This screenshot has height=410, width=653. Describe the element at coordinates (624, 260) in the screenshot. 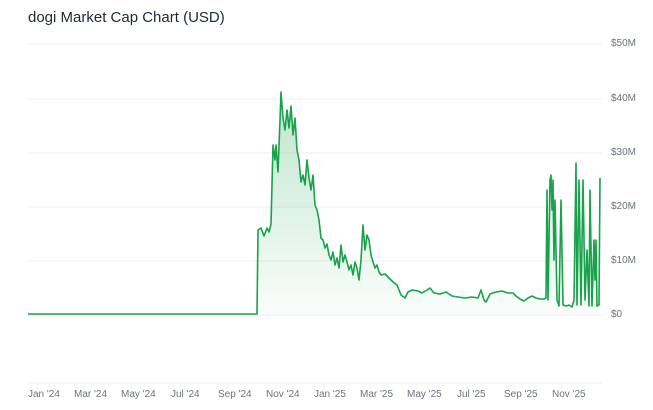

I see `y-tick-label: $10M` at that location.